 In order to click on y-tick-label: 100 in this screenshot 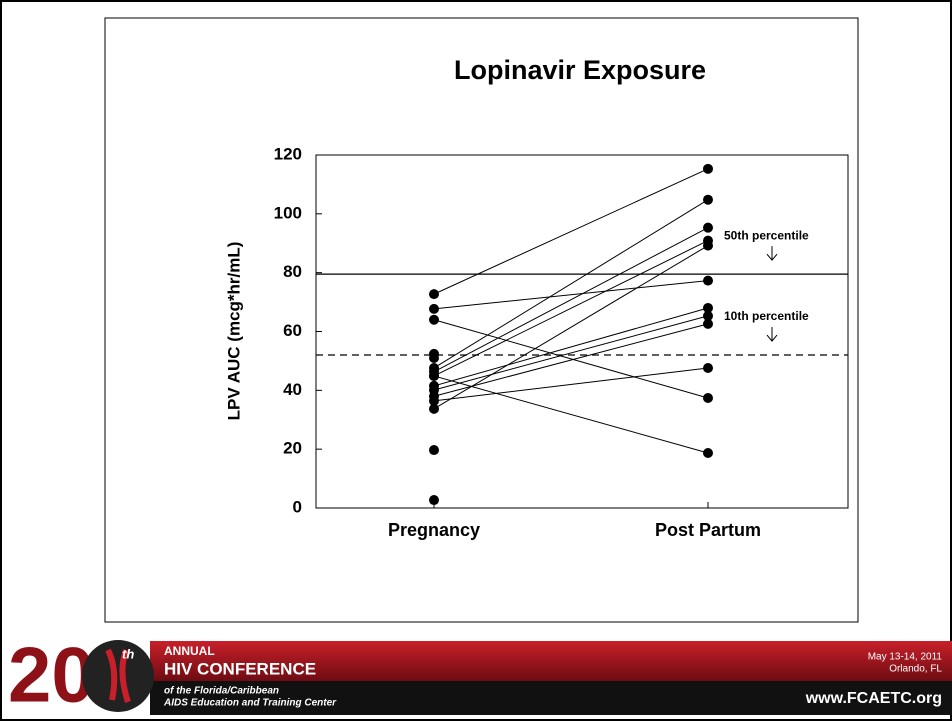, I will do `click(288, 212)`.